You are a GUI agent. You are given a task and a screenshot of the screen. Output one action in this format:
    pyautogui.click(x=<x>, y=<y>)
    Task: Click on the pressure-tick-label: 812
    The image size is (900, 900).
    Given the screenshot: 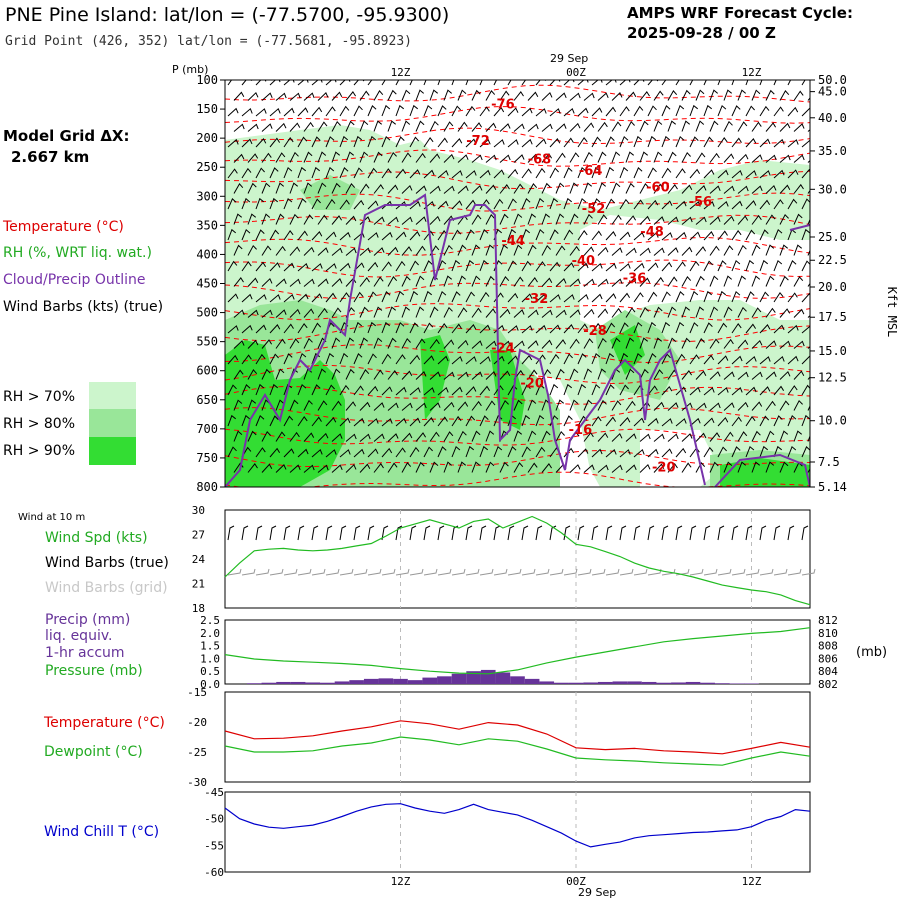 What is the action you would take?
    pyautogui.click(x=828, y=620)
    